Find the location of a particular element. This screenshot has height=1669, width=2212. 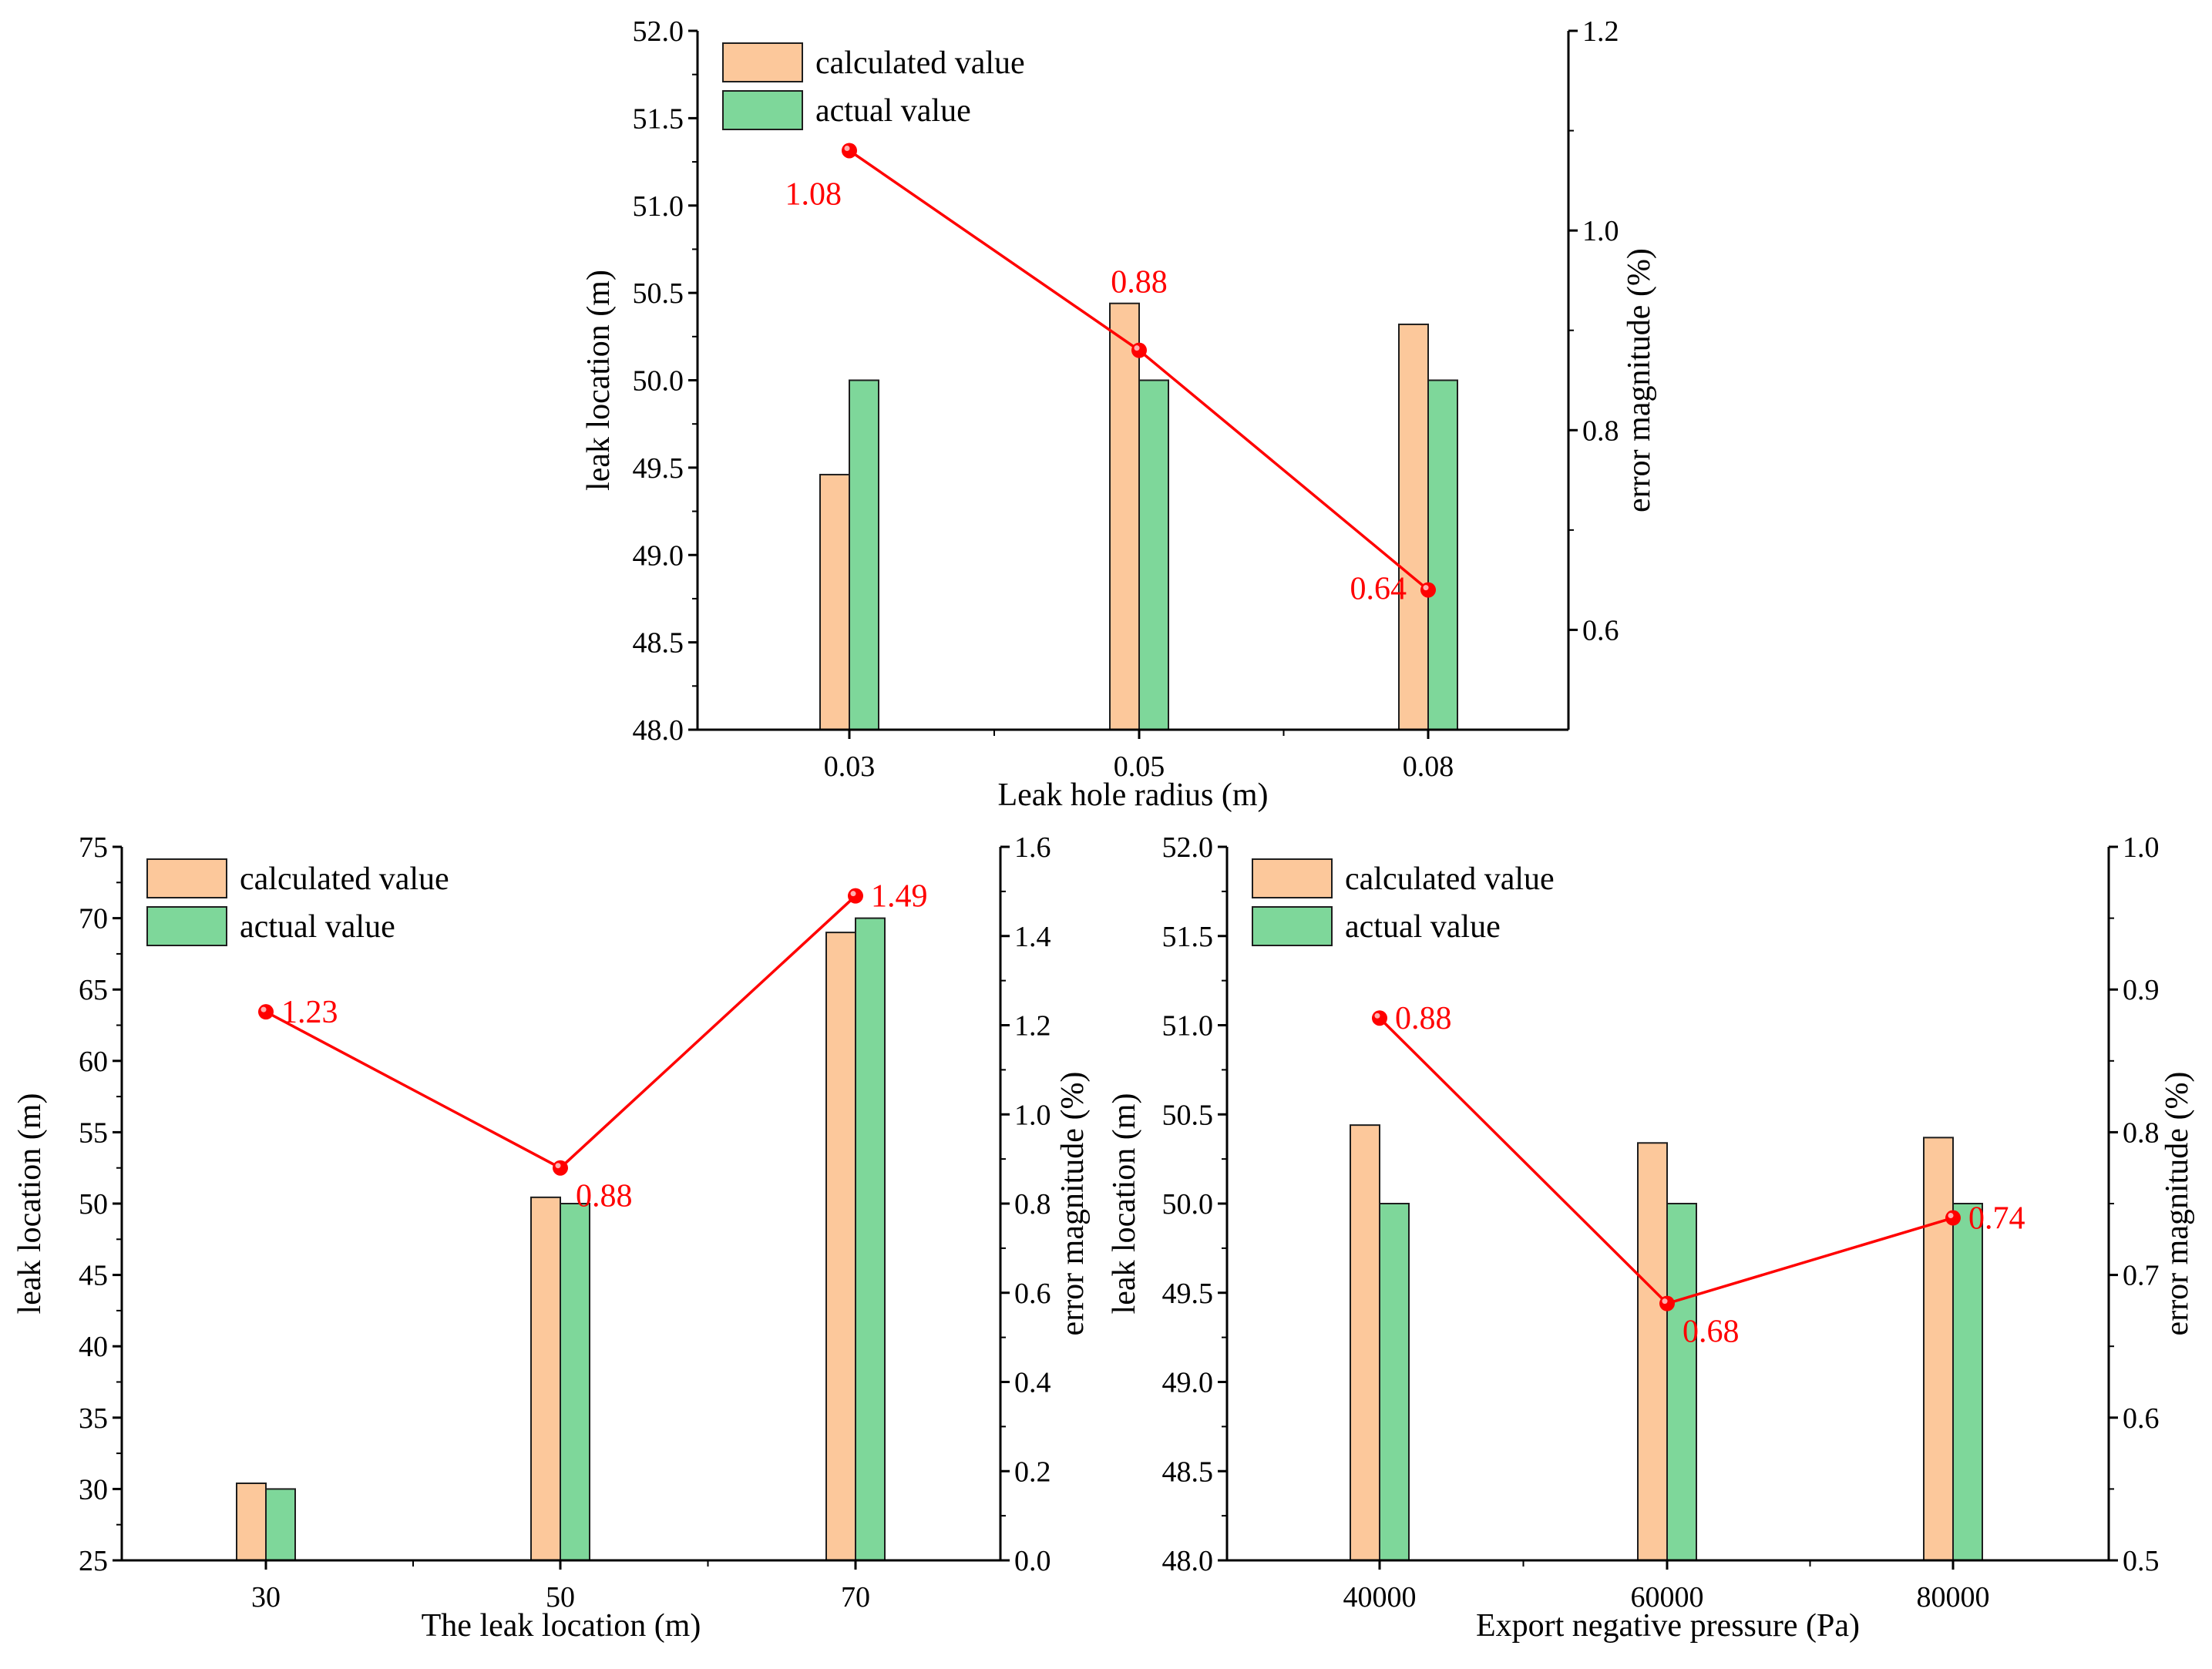

y2-tick-label: 0.4 is located at coordinates (1032, 1383).